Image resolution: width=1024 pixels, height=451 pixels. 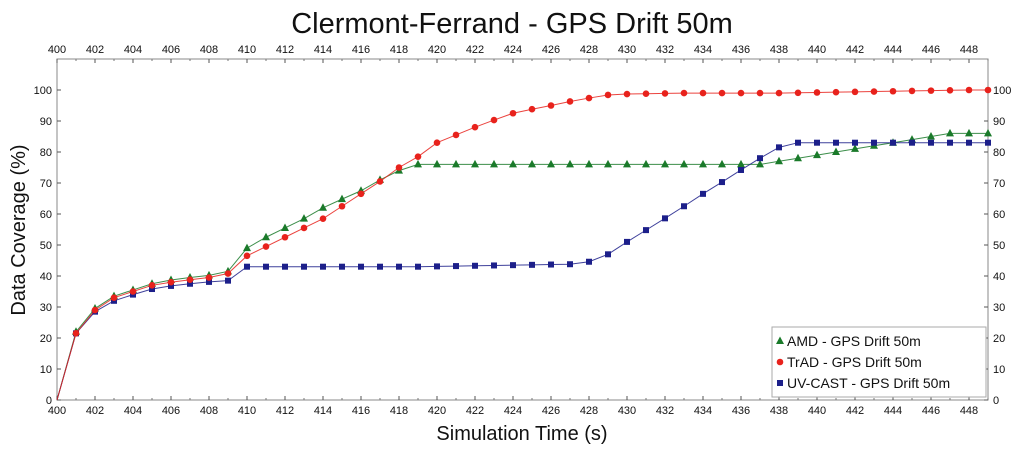 What do you see at coordinates (703, 50) in the screenshot?
I see `x-tick-label-top: 434` at bounding box center [703, 50].